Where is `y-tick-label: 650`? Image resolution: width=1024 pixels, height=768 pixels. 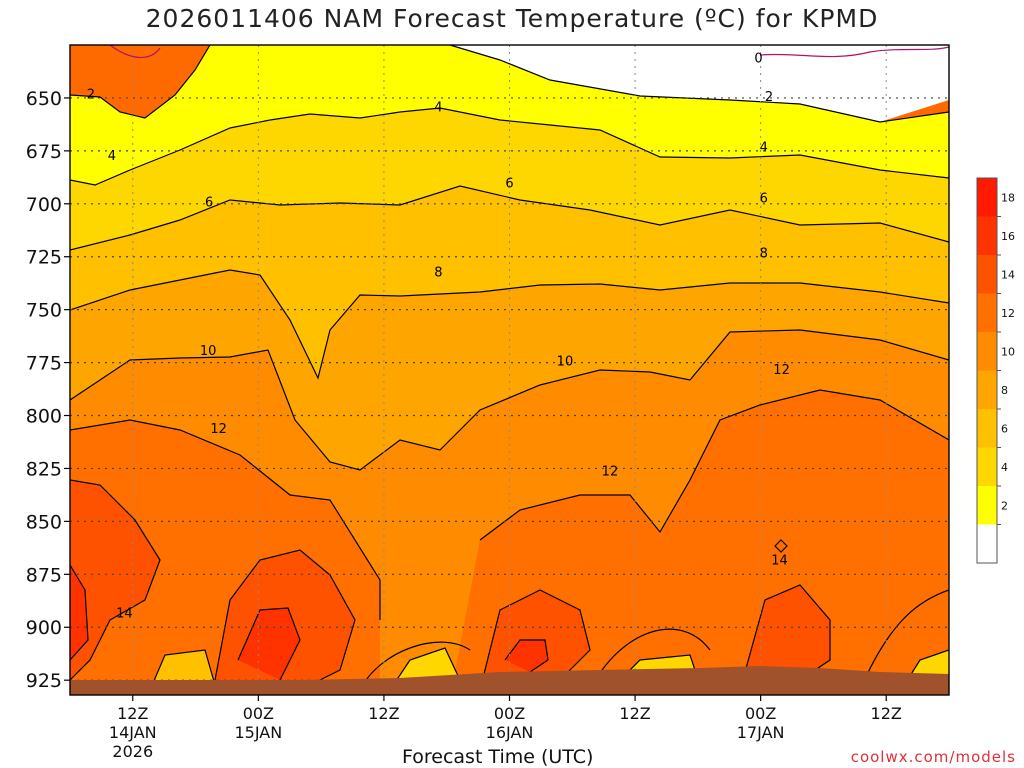 y-tick-label: 650 is located at coordinates (44, 99).